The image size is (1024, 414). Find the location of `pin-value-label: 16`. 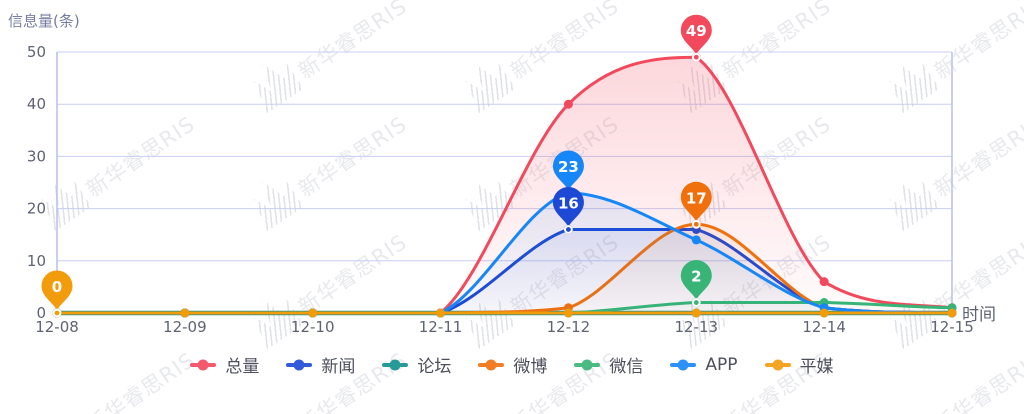

pin-value-label: 16 is located at coordinates (568, 203).